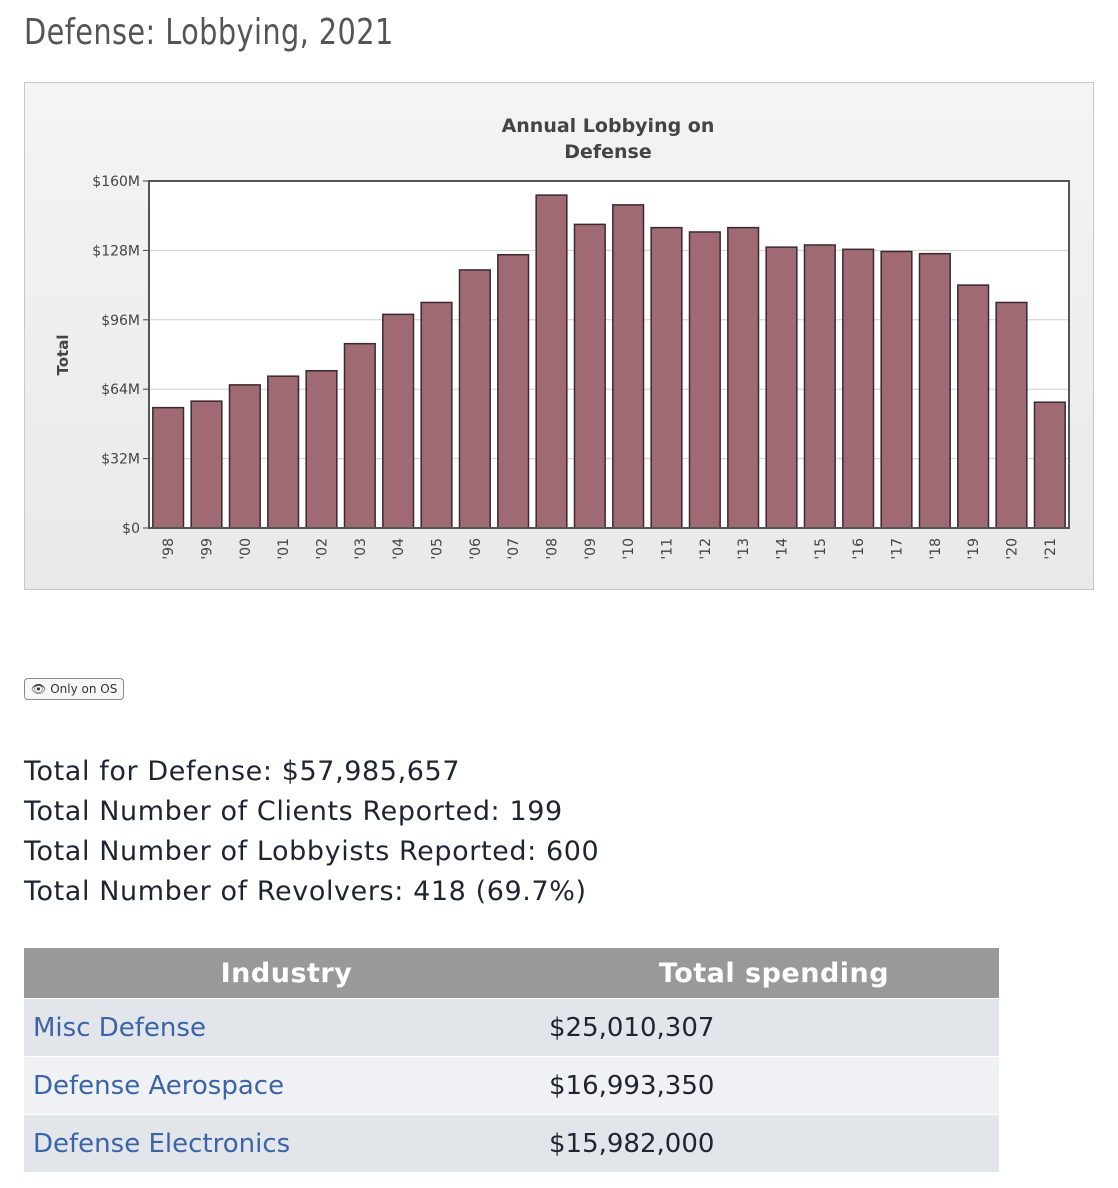 The width and height of the screenshot is (1118, 1188). I want to click on x-tick-label: '20, so click(1013, 549).